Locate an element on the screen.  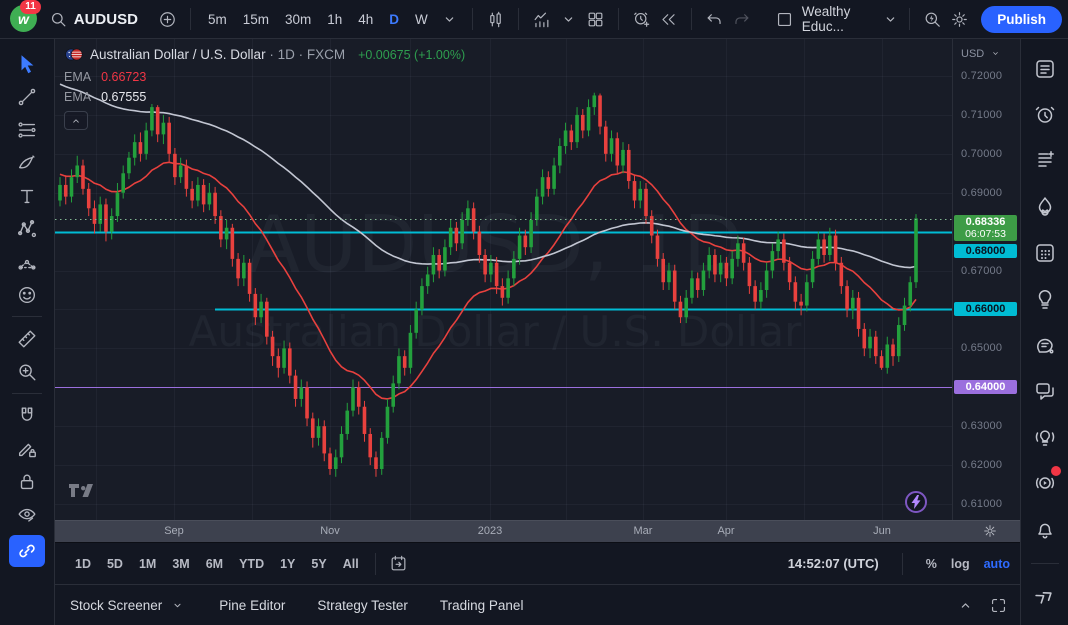
ideas-stream-icon is located at coordinates (1045, 345).